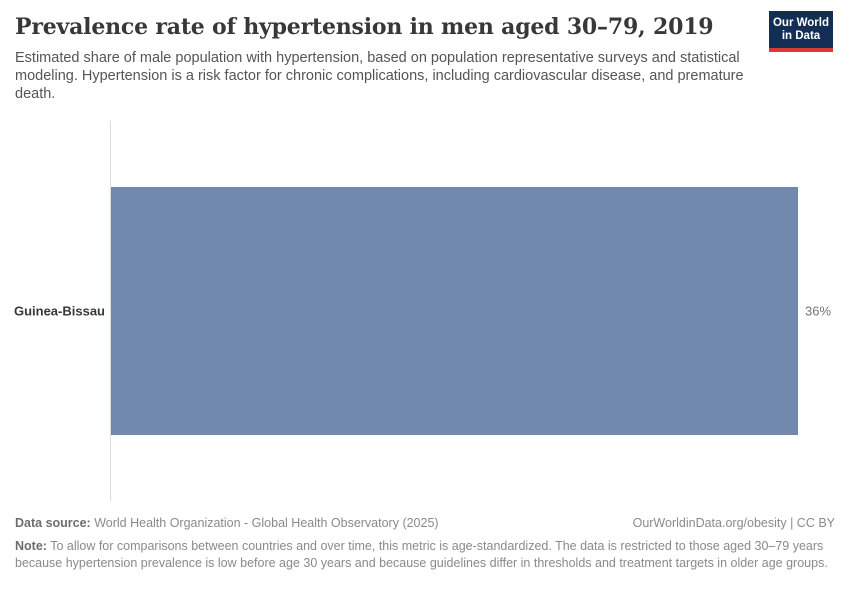 This screenshot has height=600, width=850. What do you see at coordinates (53, 523) in the screenshot?
I see `data-source-label: Data source:` at bounding box center [53, 523].